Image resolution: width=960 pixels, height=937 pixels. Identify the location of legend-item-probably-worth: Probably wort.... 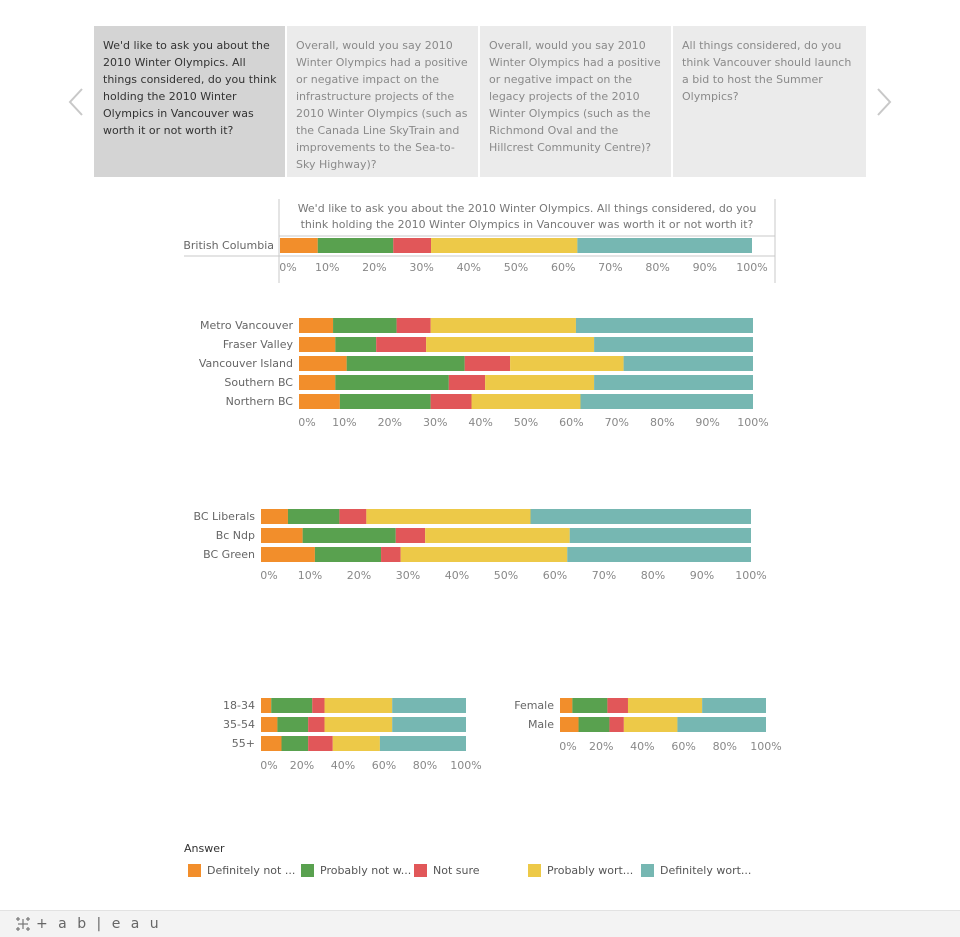
(580, 870).